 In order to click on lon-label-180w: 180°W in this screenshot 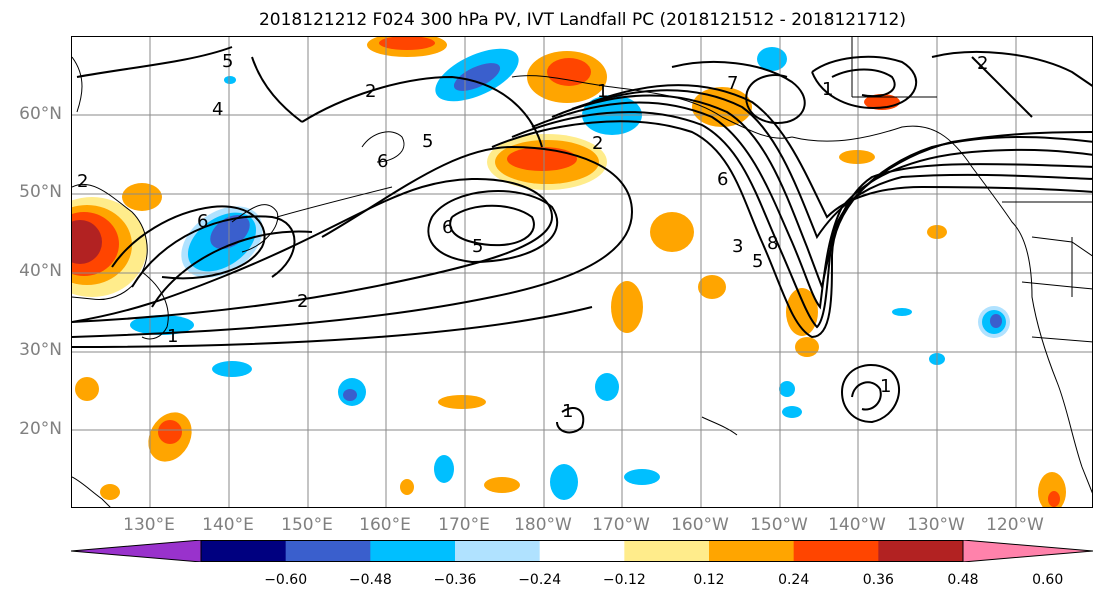, I will do `click(543, 525)`.